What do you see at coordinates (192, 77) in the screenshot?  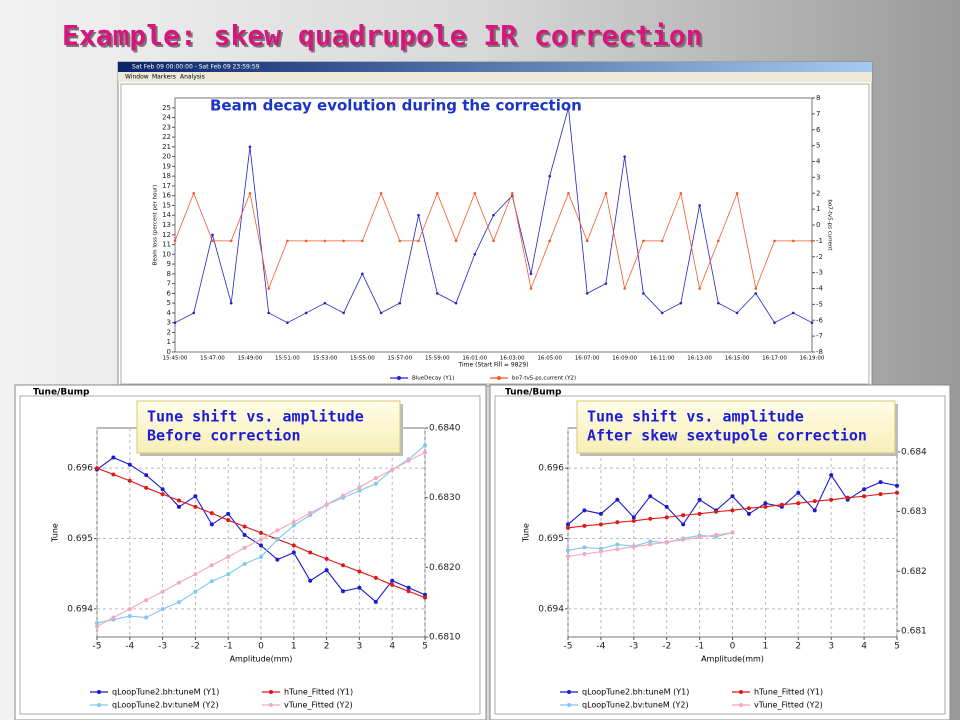 I see `menu-item: Analysis` at bounding box center [192, 77].